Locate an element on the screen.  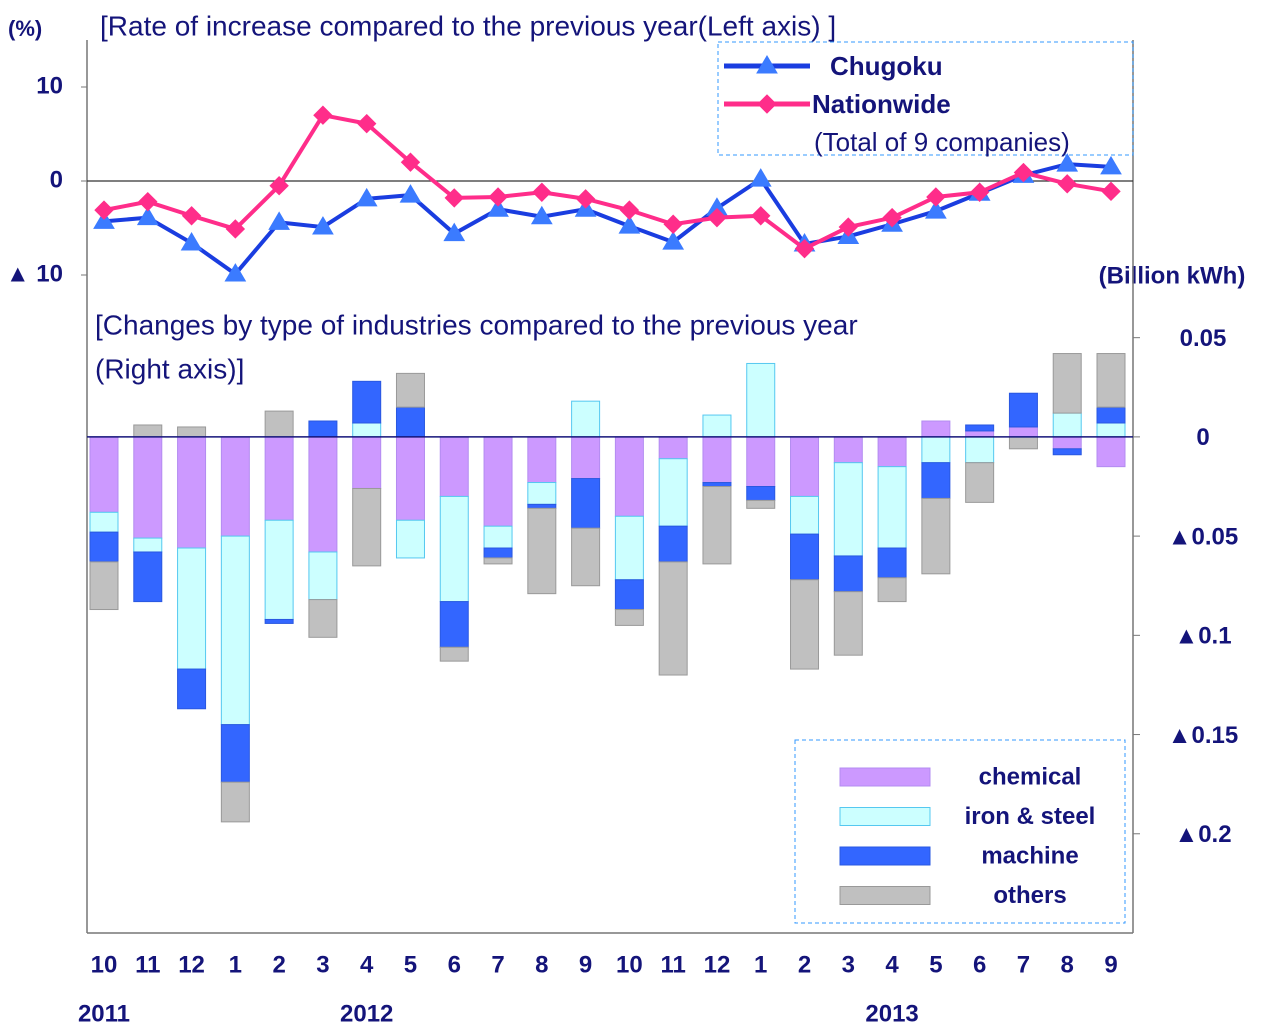
x-tick-label: 12 is located at coordinates (717, 964).